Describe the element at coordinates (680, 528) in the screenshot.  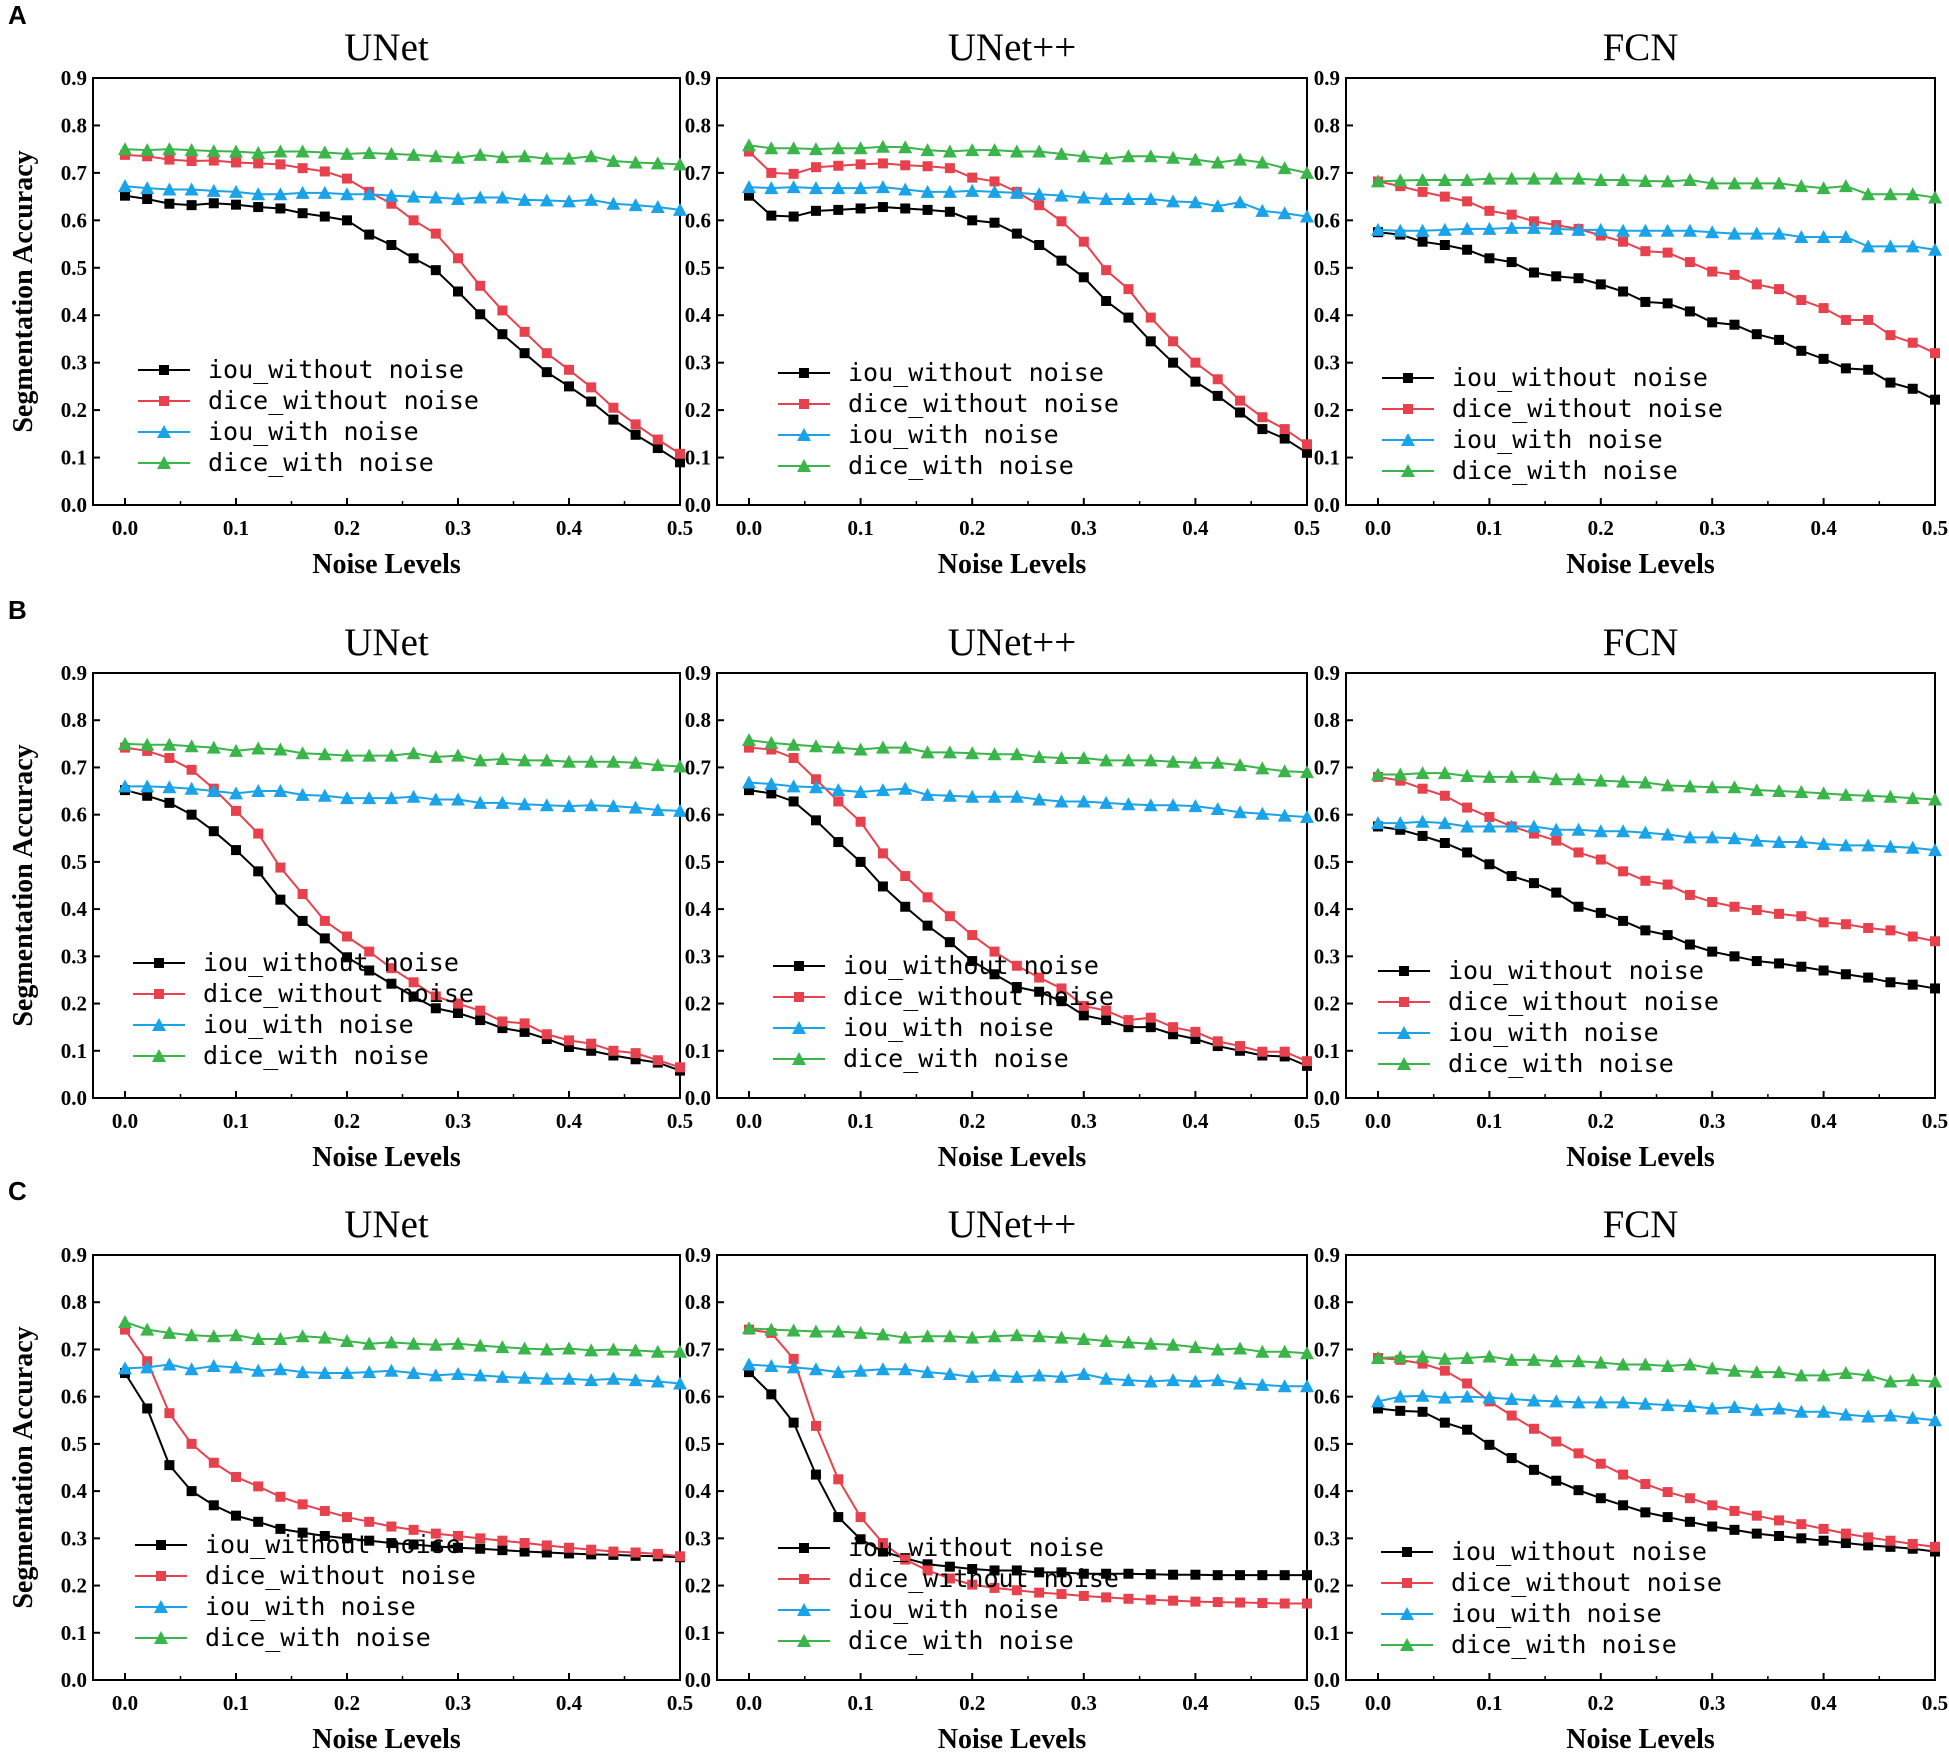
I see `x-tick-label: 0.5` at that location.